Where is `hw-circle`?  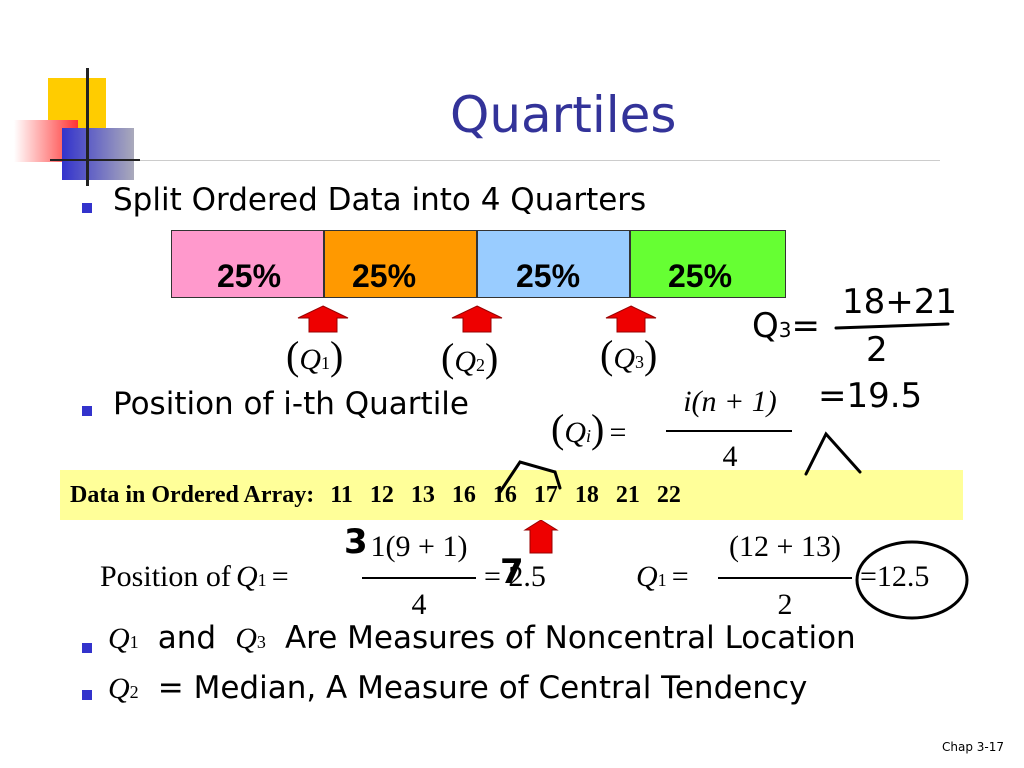 hw-circle is located at coordinates (912, 580).